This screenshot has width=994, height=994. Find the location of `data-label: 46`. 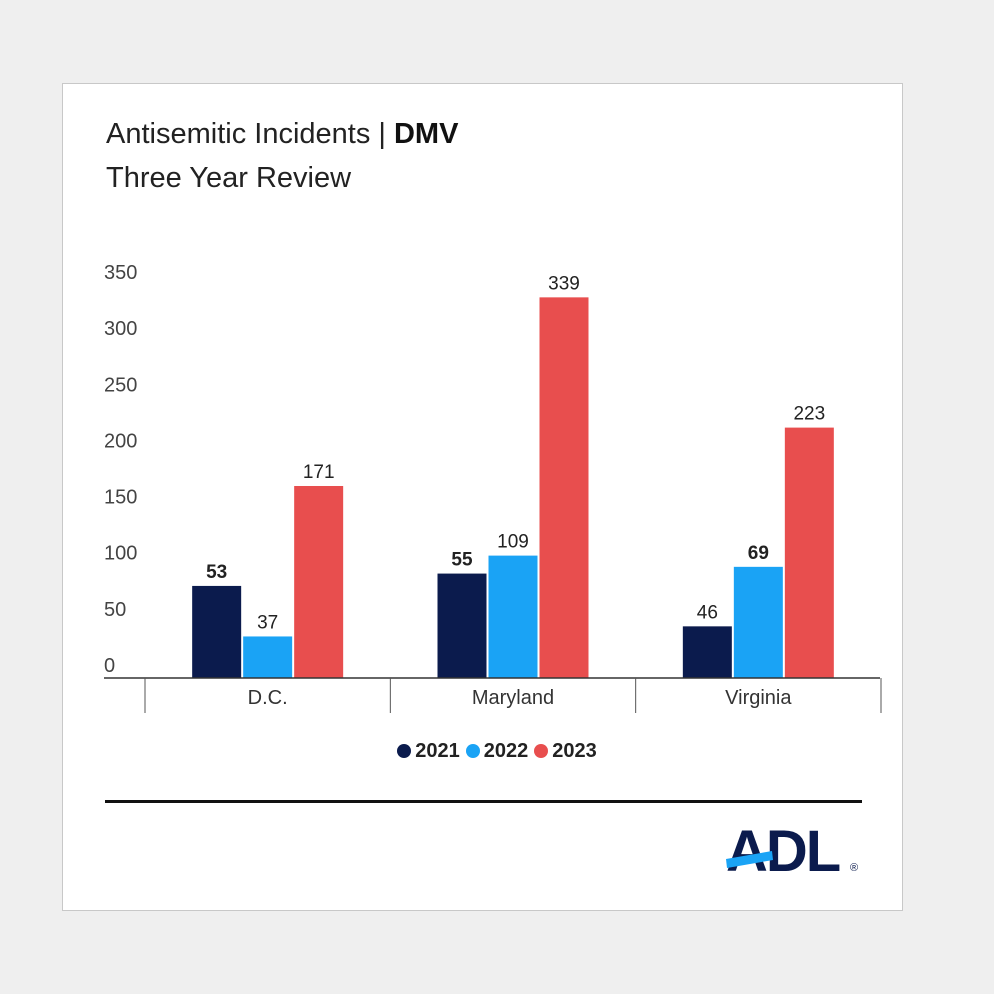

data-label: 46 is located at coordinates (707, 612).